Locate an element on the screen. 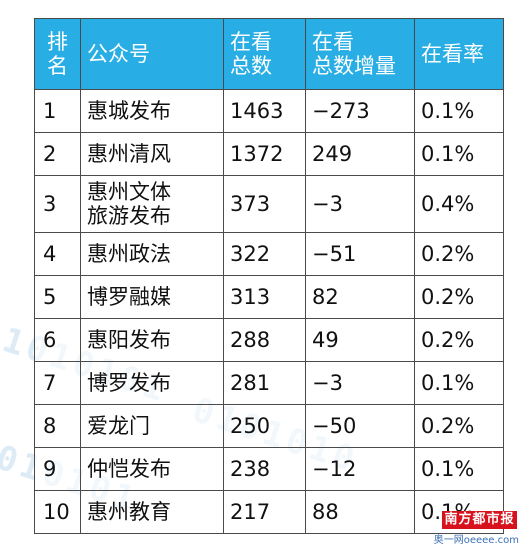 The width and height of the screenshot is (523, 544). cell-total: 373 is located at coordinates (264, 204).